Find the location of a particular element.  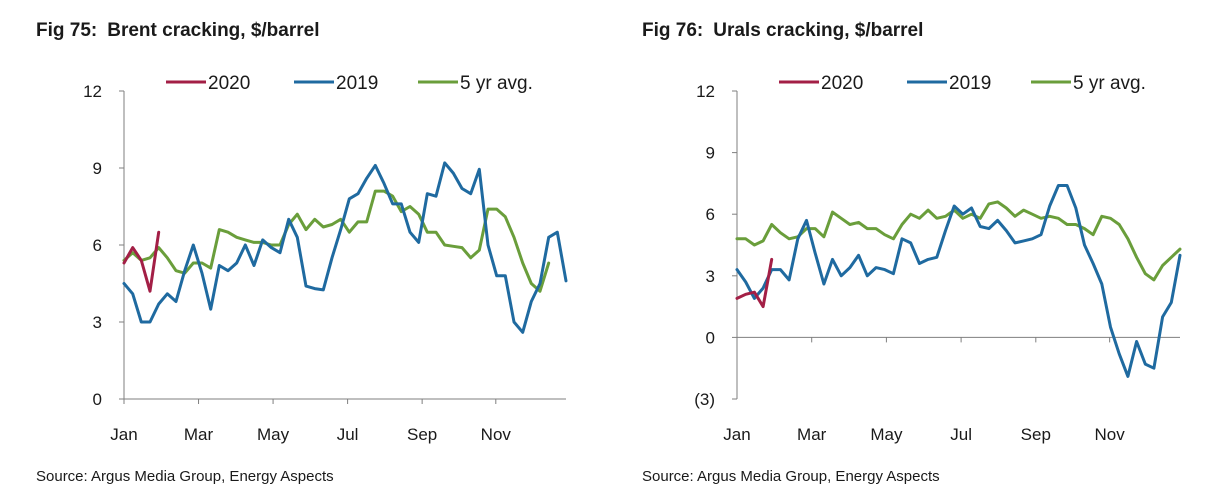

y-tick-label: (3) is located at coordinates (704, 399).